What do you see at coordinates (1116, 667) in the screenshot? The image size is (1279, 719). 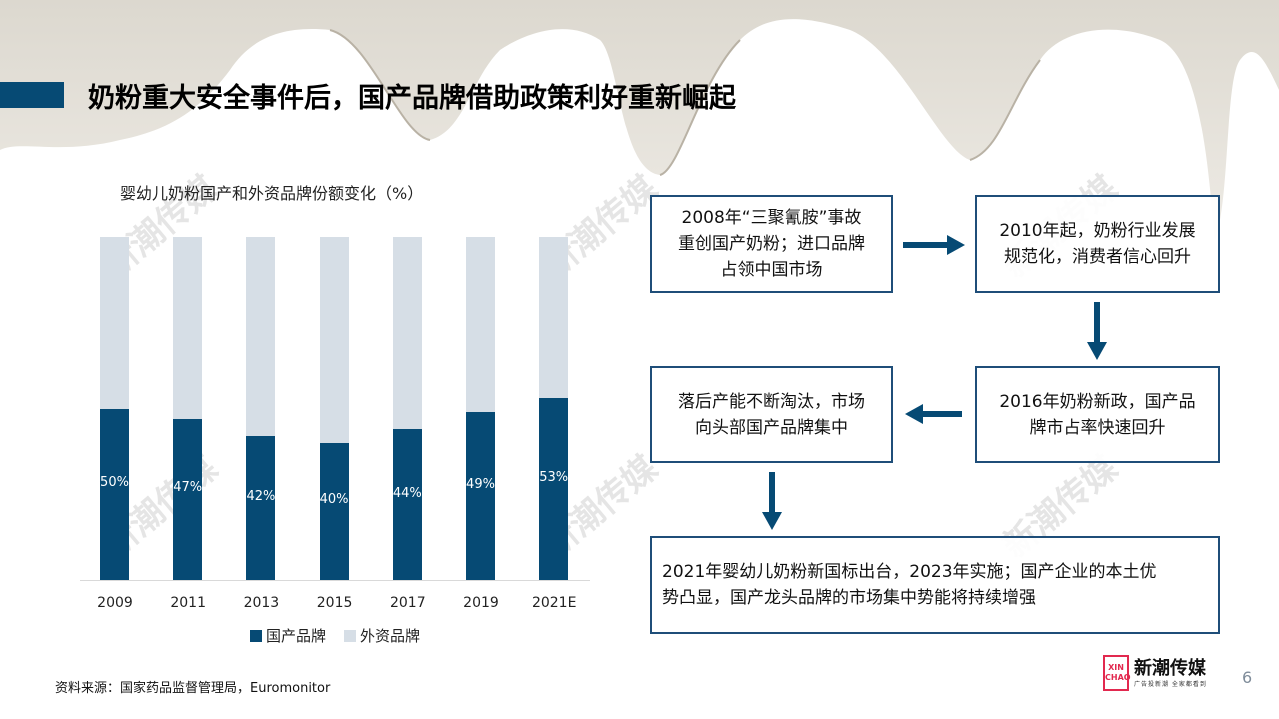 I see `logo-badge-text: XIN` at bounding box center [1116, 667].